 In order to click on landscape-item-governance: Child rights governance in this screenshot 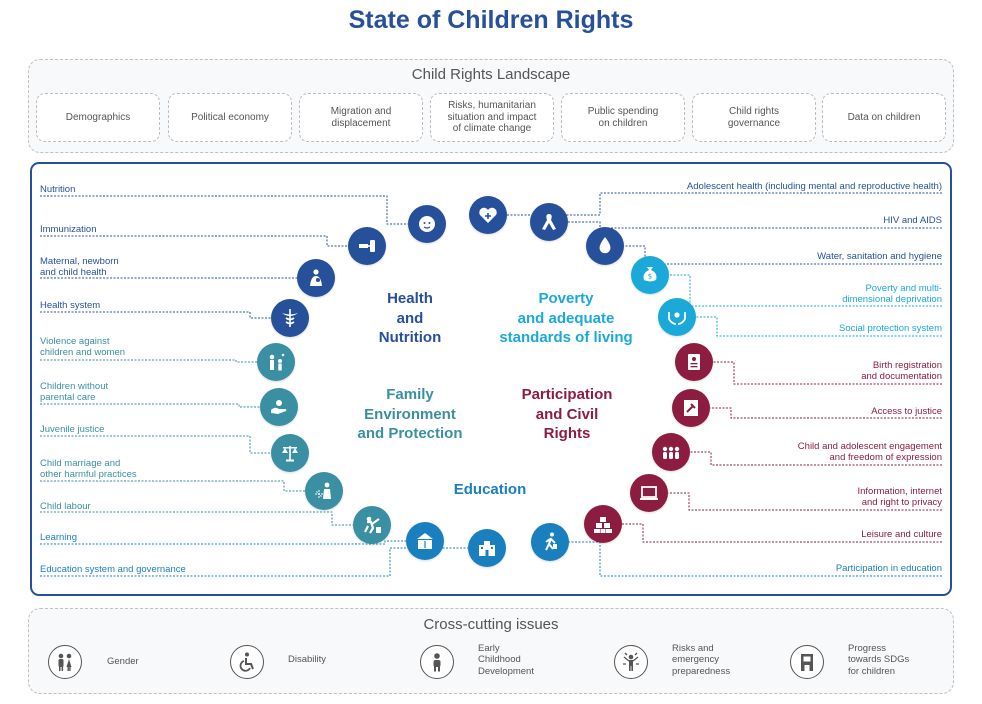, I will do `click(754, 117)`.